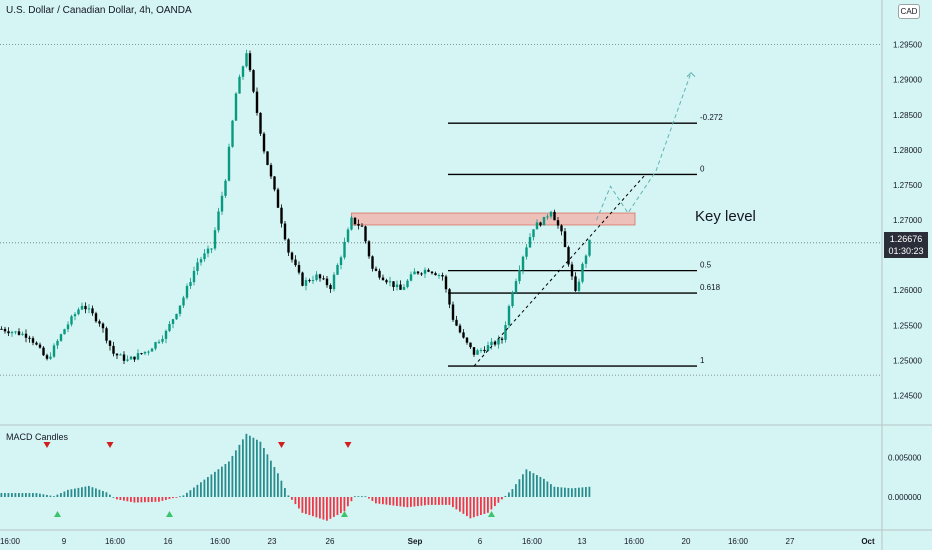  Describe the element at coordinates (57, 514) in the screenshot. I see `buy-signal-icon` at that location.